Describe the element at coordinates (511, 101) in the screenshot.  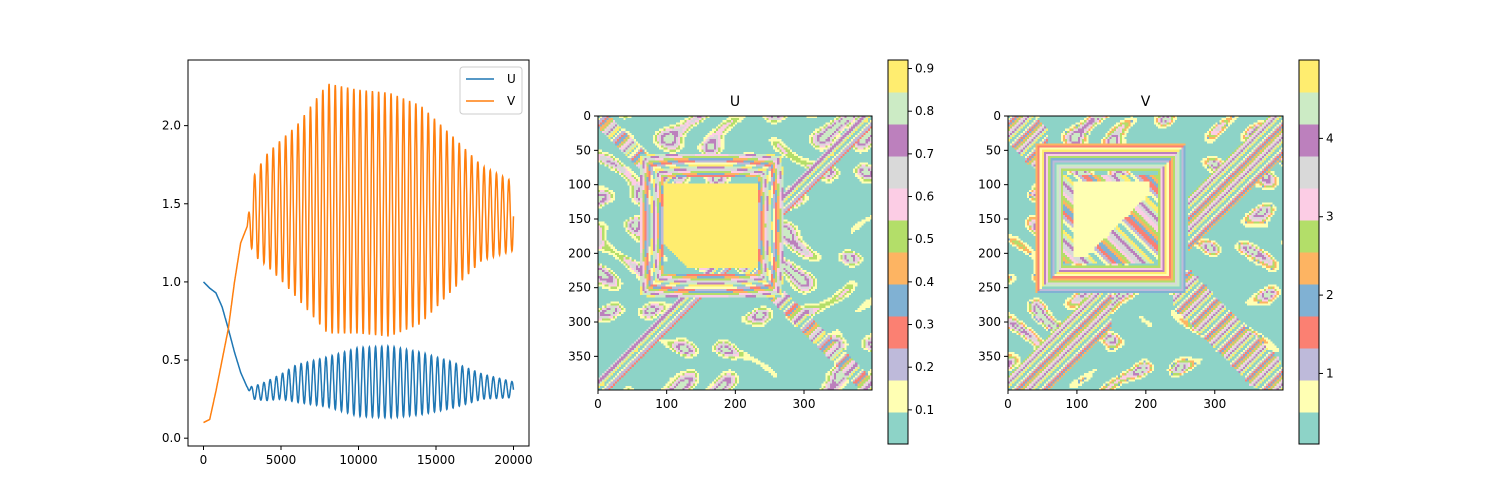
I see `legend-label: V` at that location.